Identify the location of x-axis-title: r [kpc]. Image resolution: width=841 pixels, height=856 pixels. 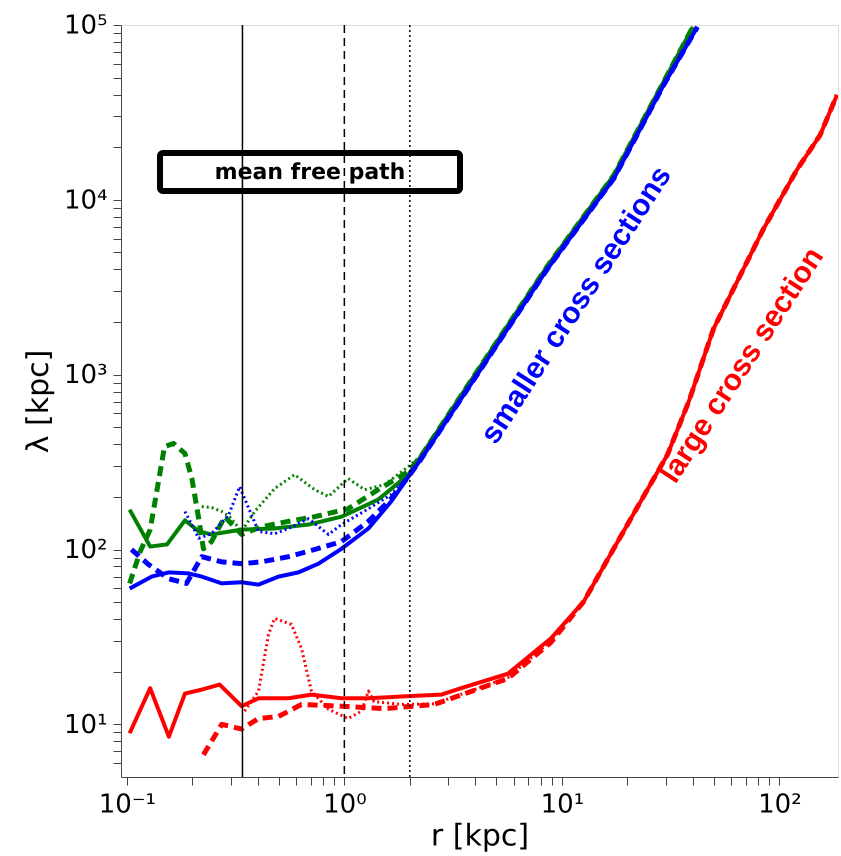
(480, 836).